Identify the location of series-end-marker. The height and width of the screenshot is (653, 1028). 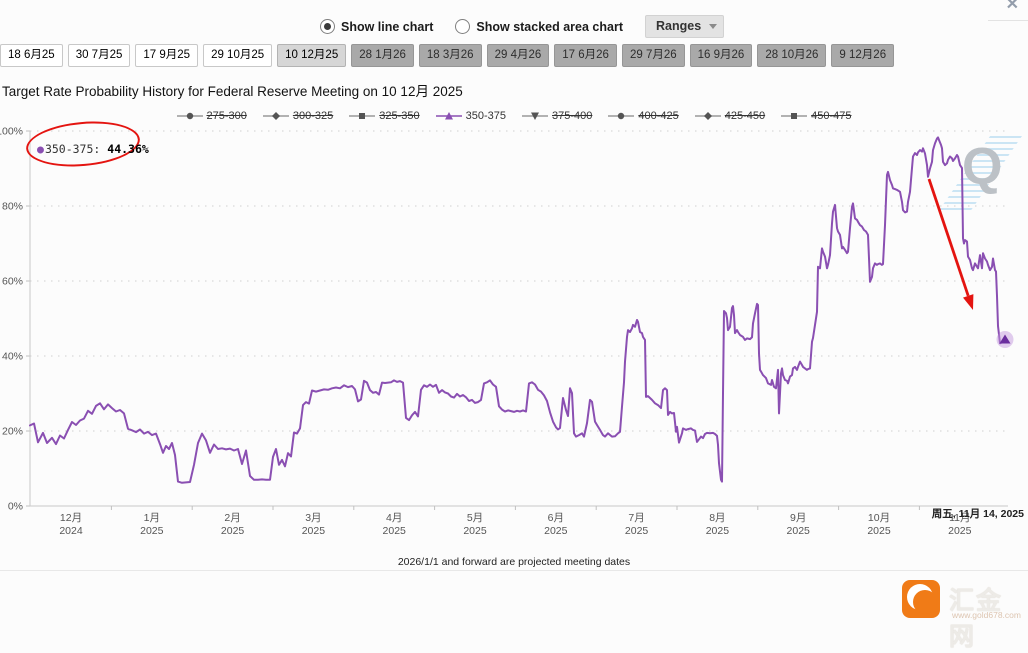
(1005, 339).